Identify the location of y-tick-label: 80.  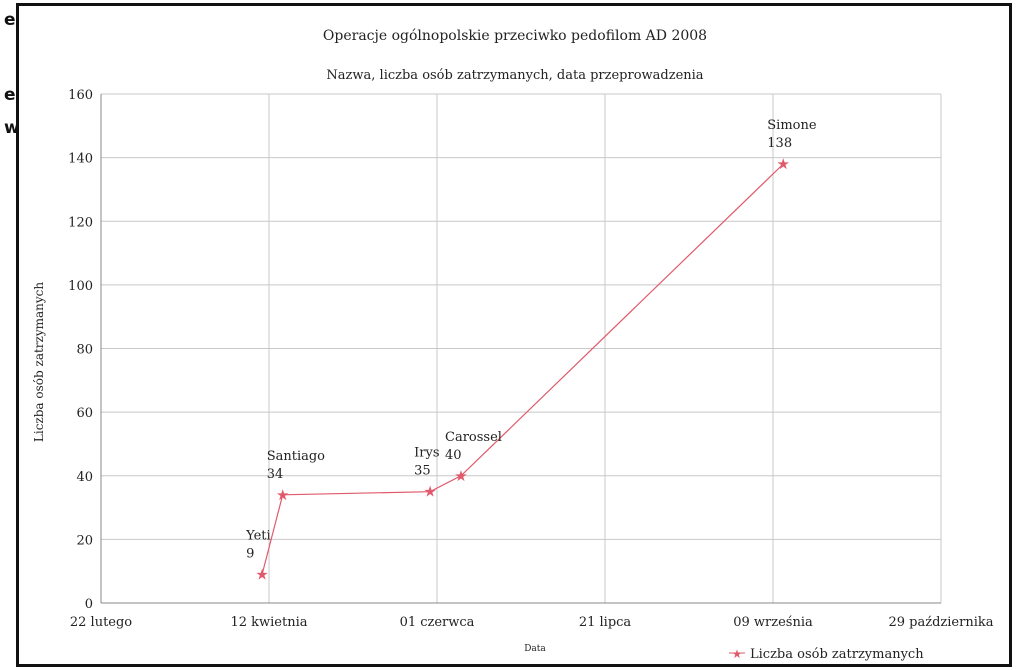
(84, 350).